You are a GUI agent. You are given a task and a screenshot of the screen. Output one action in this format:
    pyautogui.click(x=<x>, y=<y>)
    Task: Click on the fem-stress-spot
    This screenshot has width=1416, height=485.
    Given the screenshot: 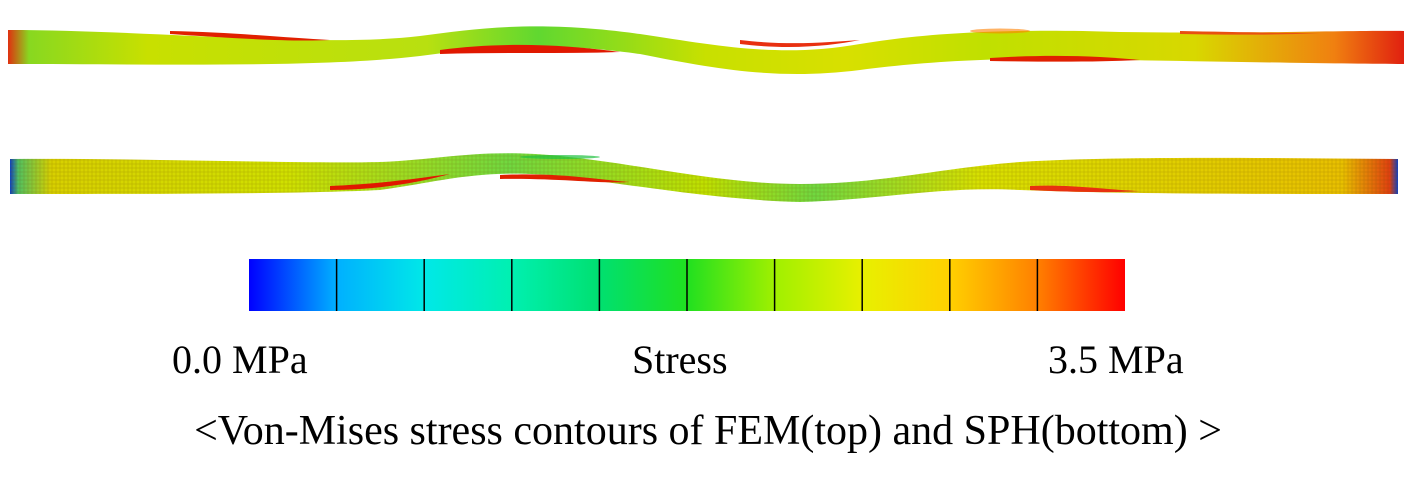 What is the action you would take?
    pyautogui.click(x=1000, y=31)
    